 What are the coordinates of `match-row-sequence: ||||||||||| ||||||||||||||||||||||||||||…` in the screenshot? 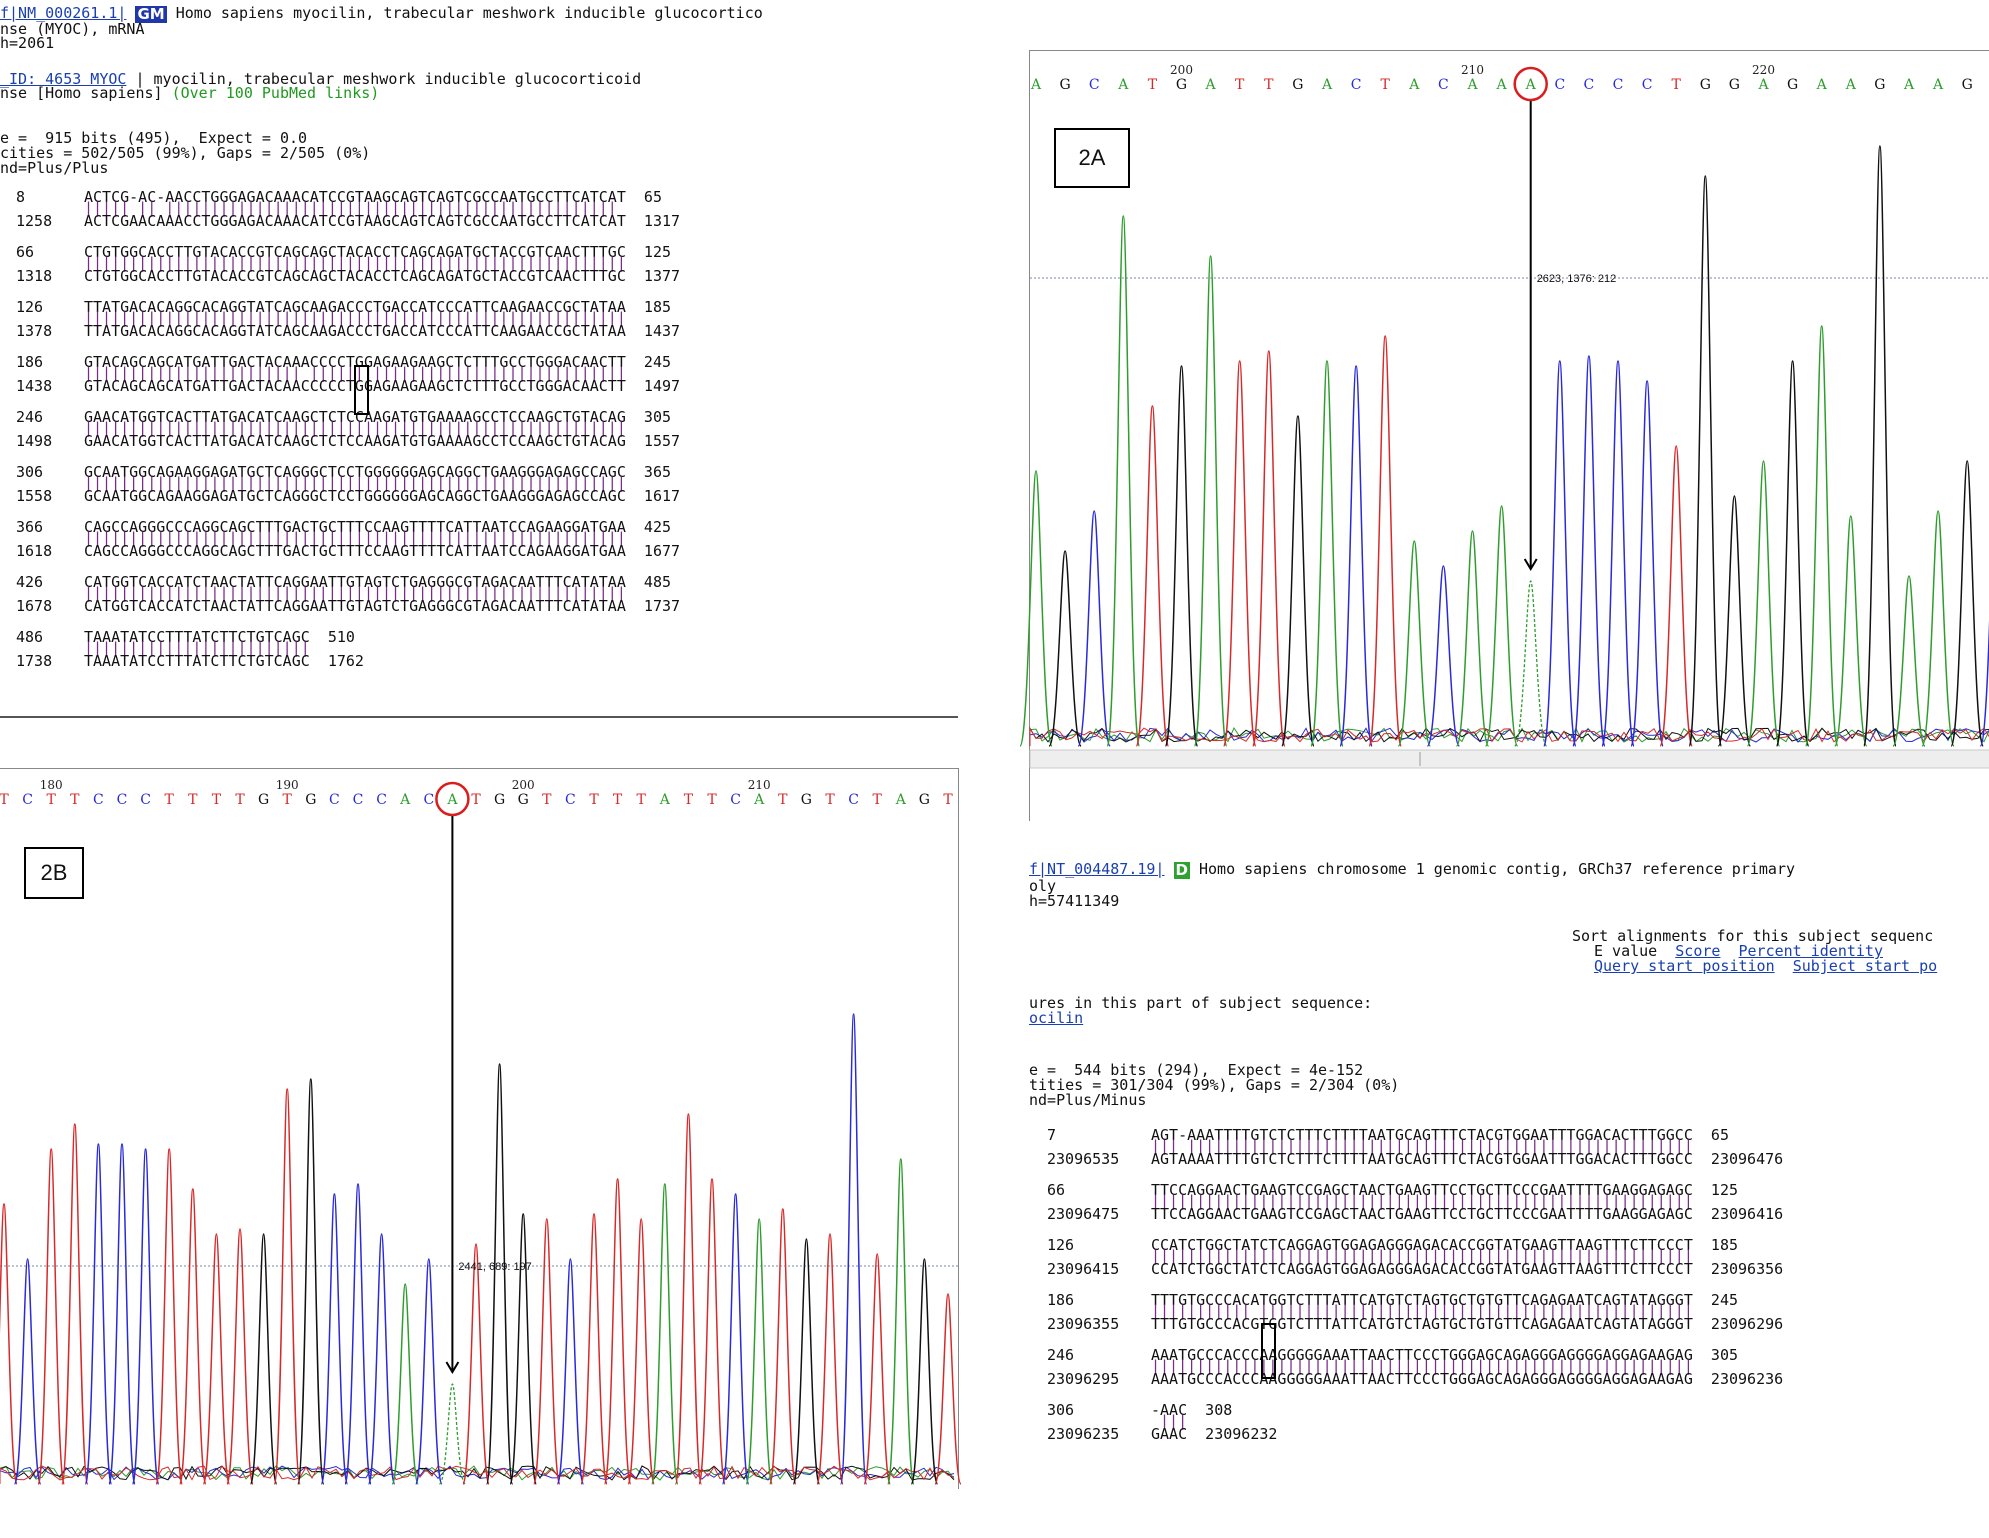 It's located at (1422, 1311).